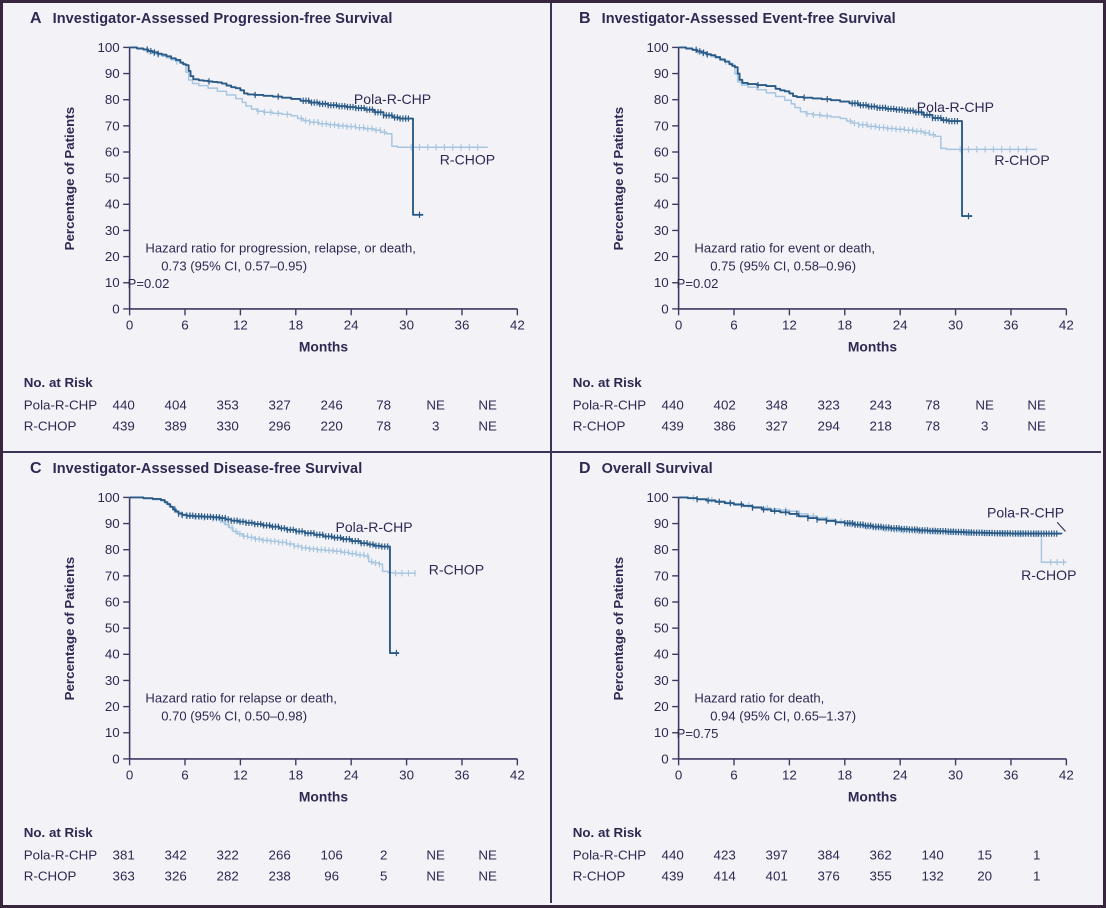 This screenshot has width=1106, height=908. I want to click on at-risk-value: 414, so click(725, 875).